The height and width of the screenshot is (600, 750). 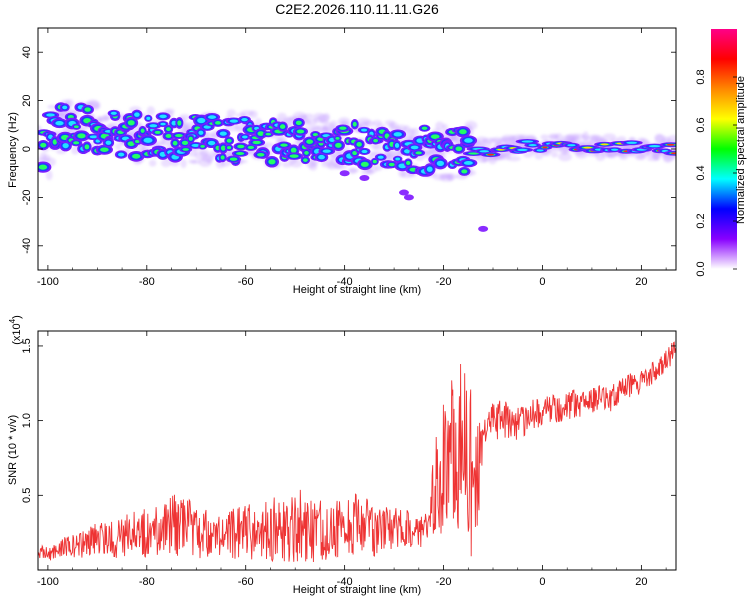 What do you see at coordinates (701, 220) in the screenshot?
I see `colorbar-tick-label: 0.2` at bounding box center [701, 220].